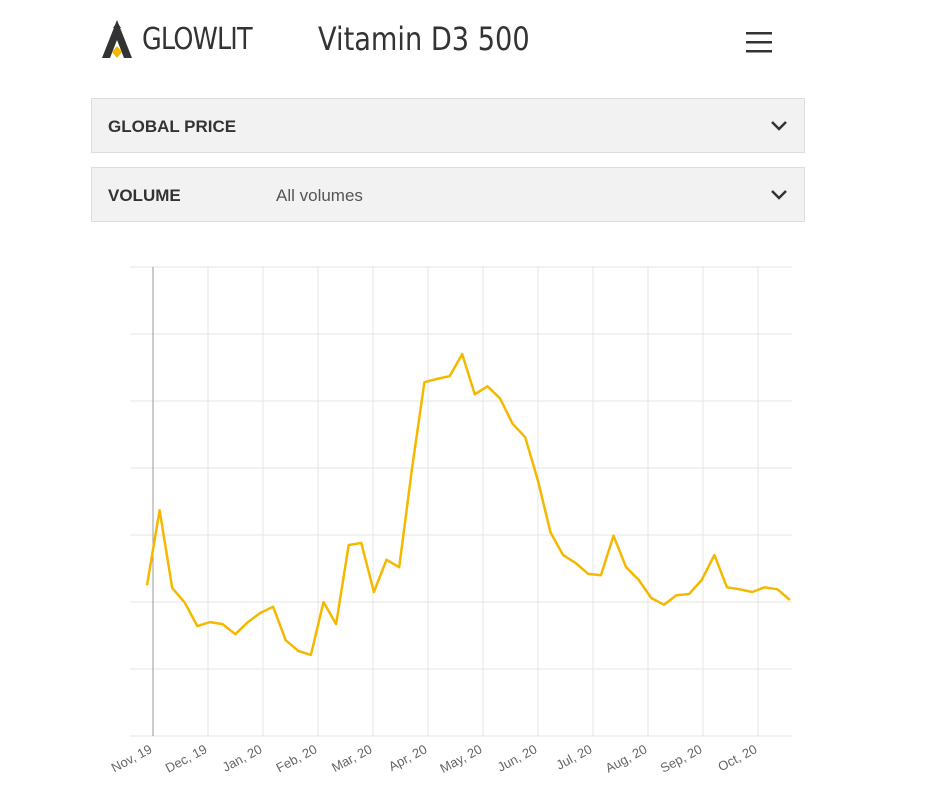  I want to click on x-tick-label: Nov, 19, so click(132, 758).